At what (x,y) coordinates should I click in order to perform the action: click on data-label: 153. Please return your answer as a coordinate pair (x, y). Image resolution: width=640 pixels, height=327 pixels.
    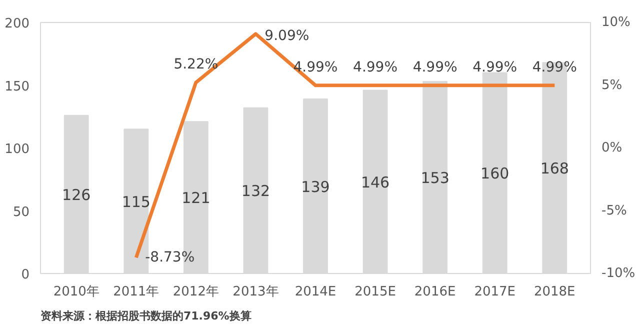
    Looking at the image, I should click on (435, 177).